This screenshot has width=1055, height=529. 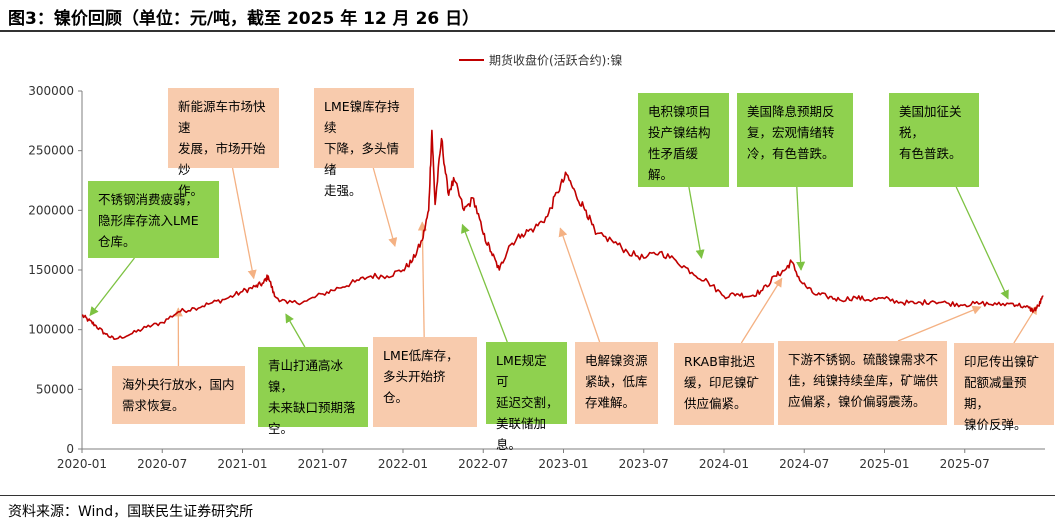 What do you see at coordinates (724, 464) in the screenshot?
I see `x-tick-label: 2024-01` at bounding box center [724, 464].